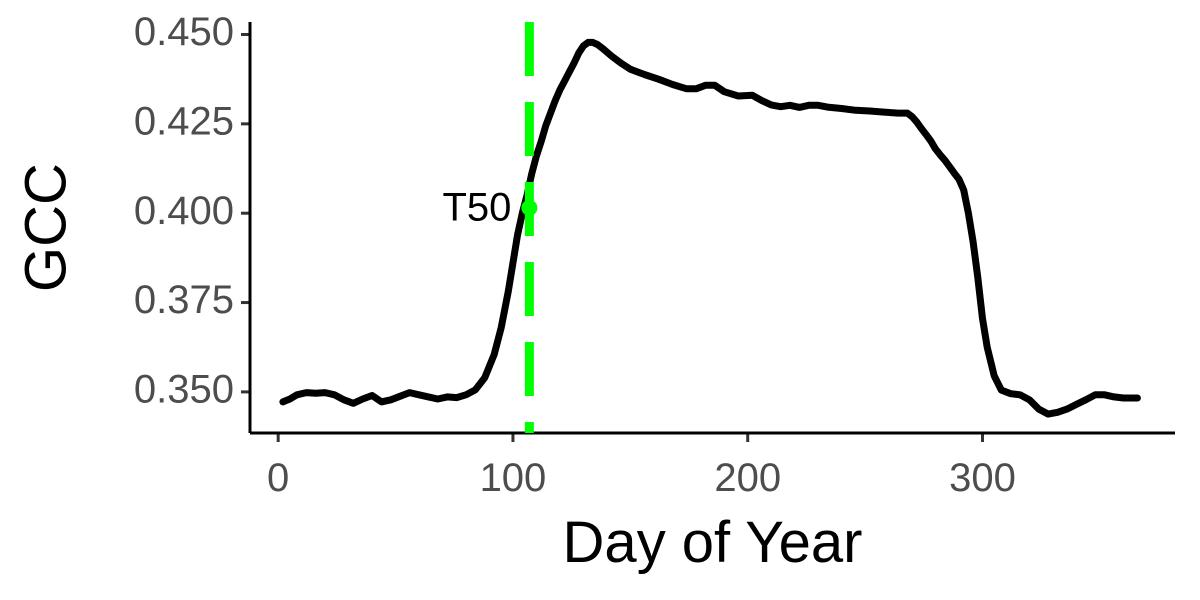 The image size is (1200, 600). Describe the element at coordinates (476, 207) in the screenshot. I see `t50-label: T50` at that location.